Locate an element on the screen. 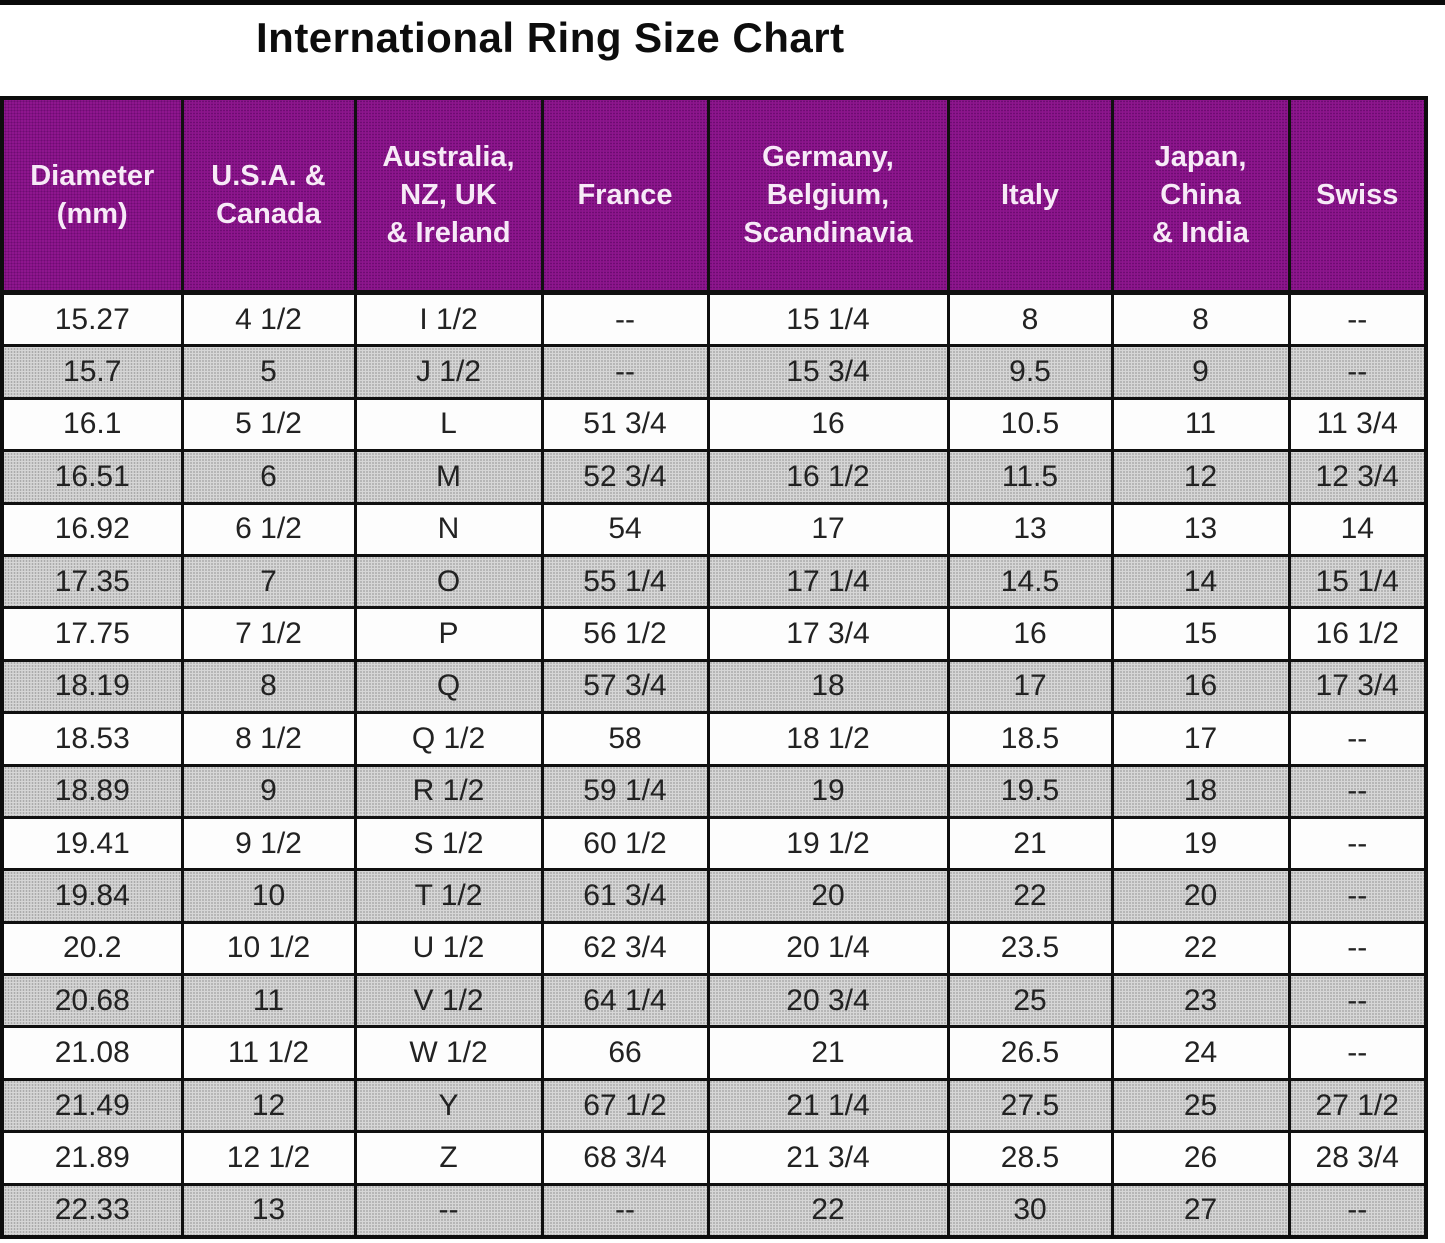 This screenshot has width=1445, height=1243. table-cell: Y is located at coordinates (448, 1105).